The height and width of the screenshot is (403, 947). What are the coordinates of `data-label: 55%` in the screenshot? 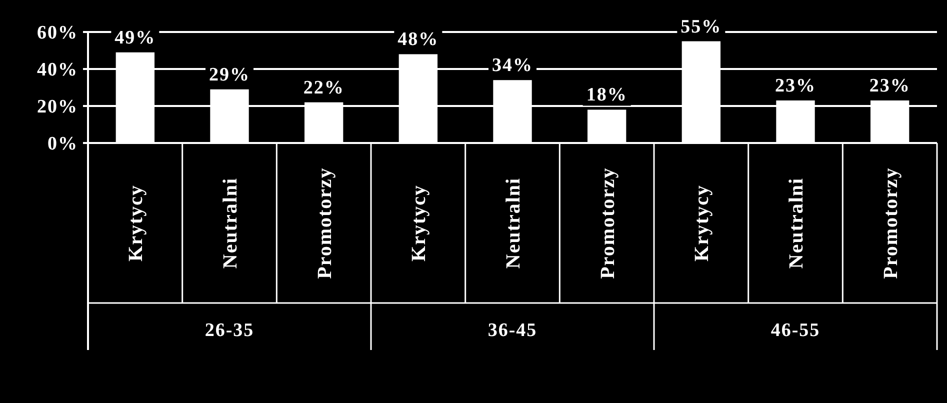 It's located at (701, 27).